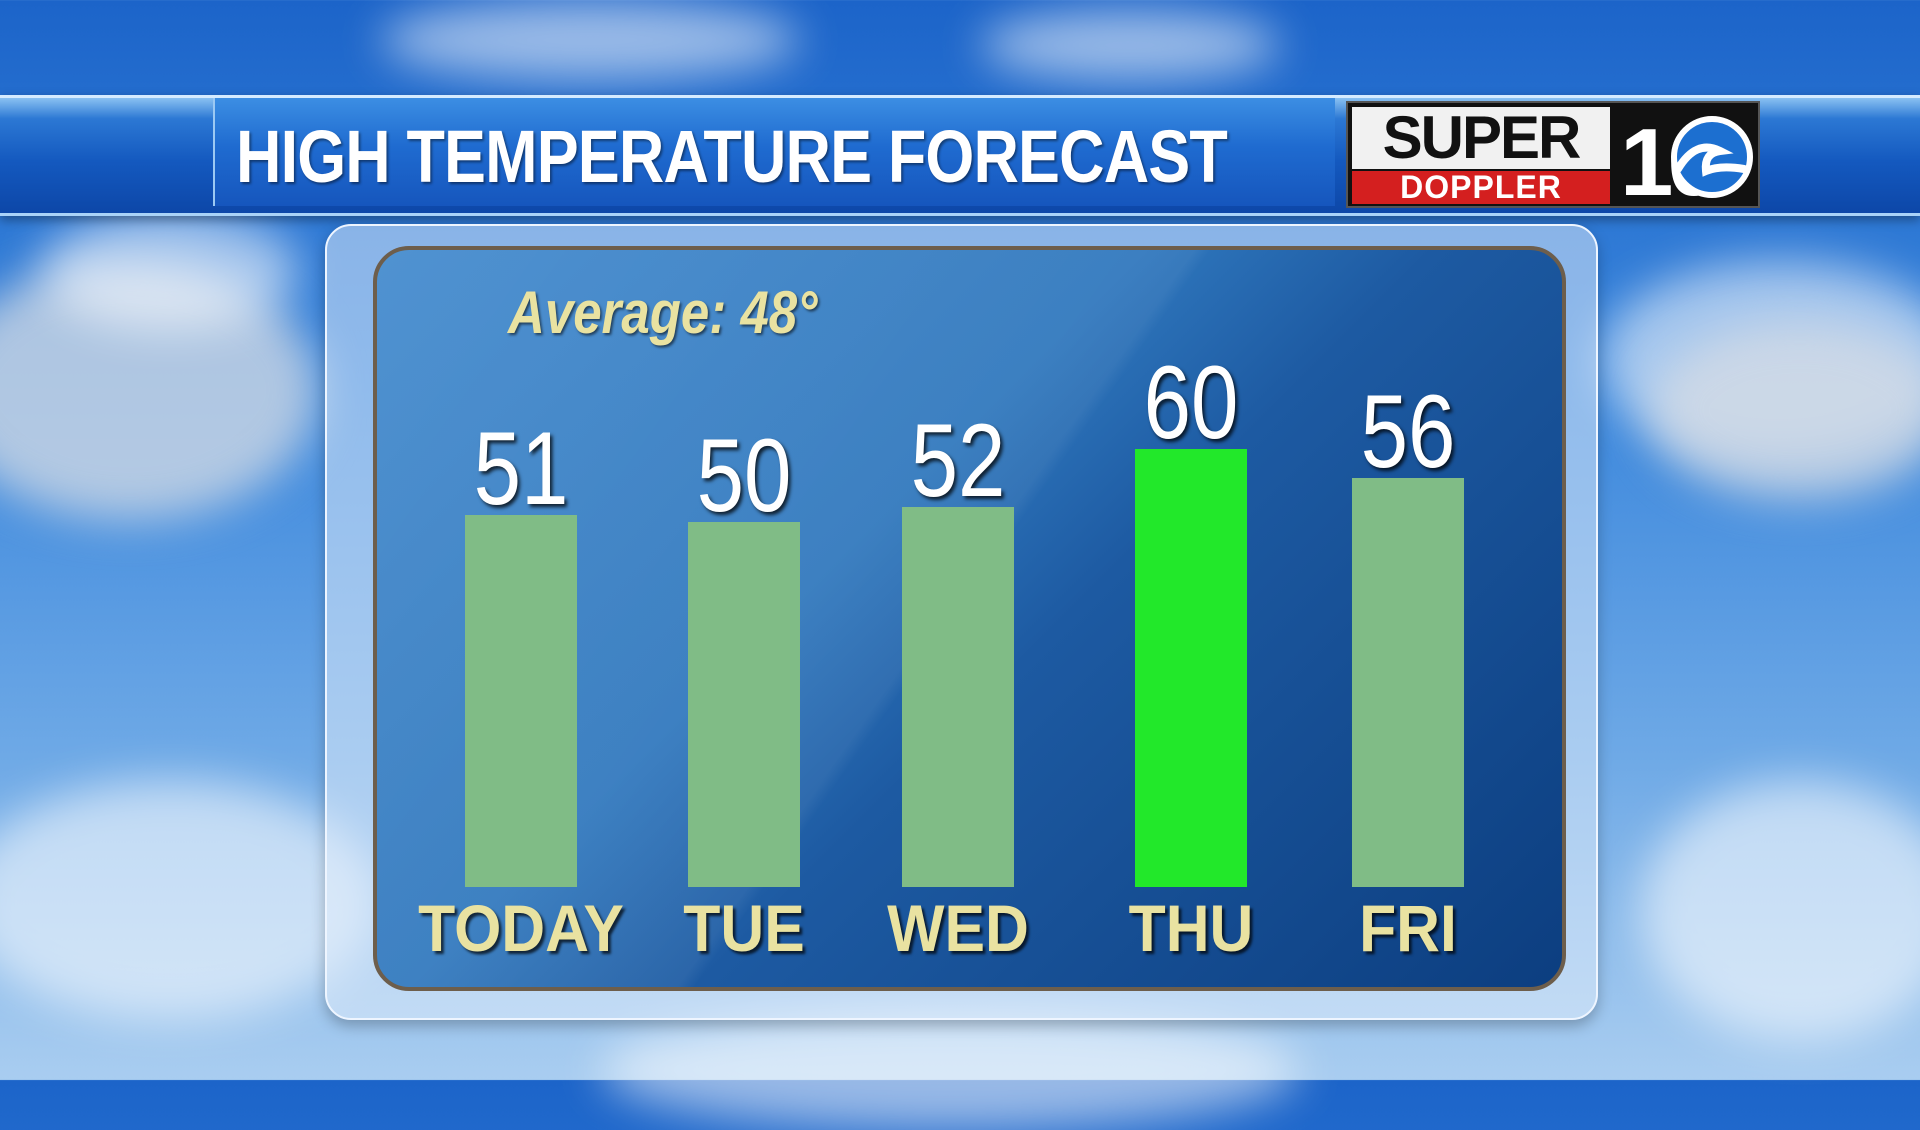 The height and width of the screenshot is (1130, 1920). What do you see at coordinates (744, 704) in the screenshot?
I see `bar-tue` at bounding box center [744, 704].